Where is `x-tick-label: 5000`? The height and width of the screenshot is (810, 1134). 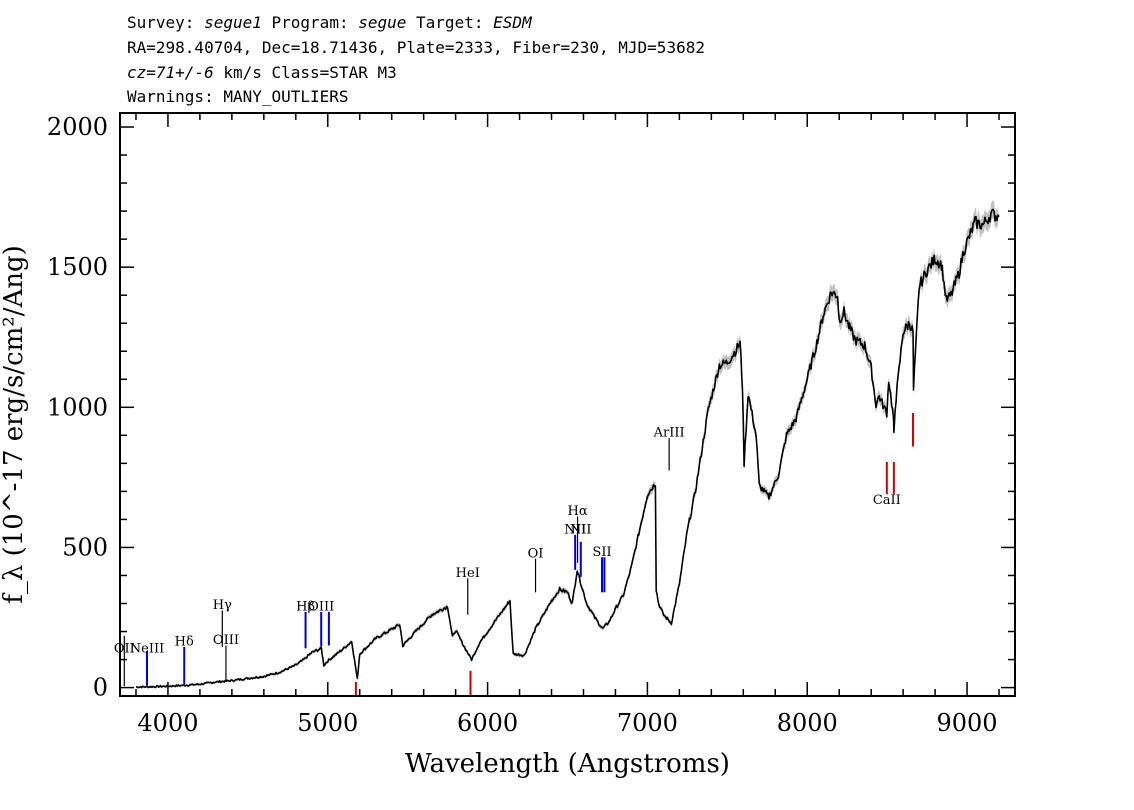
x-tick-label: 5000 is located at coordinates (327, 723).